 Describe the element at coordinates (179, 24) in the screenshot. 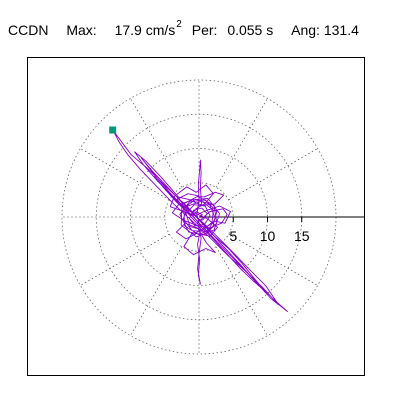

I see `max-unit-exponent: 2` at that location.